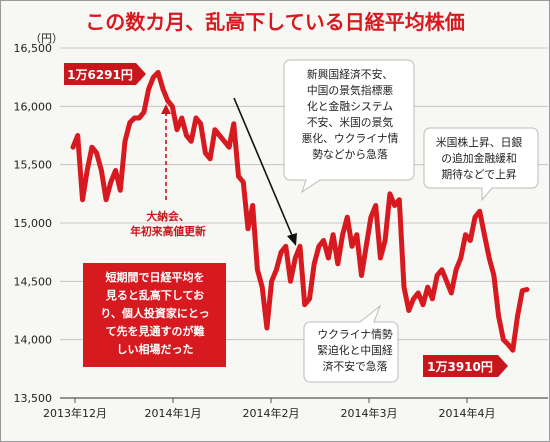  I want to click on peak-value-text: 1万6291円, so click(100, 75).